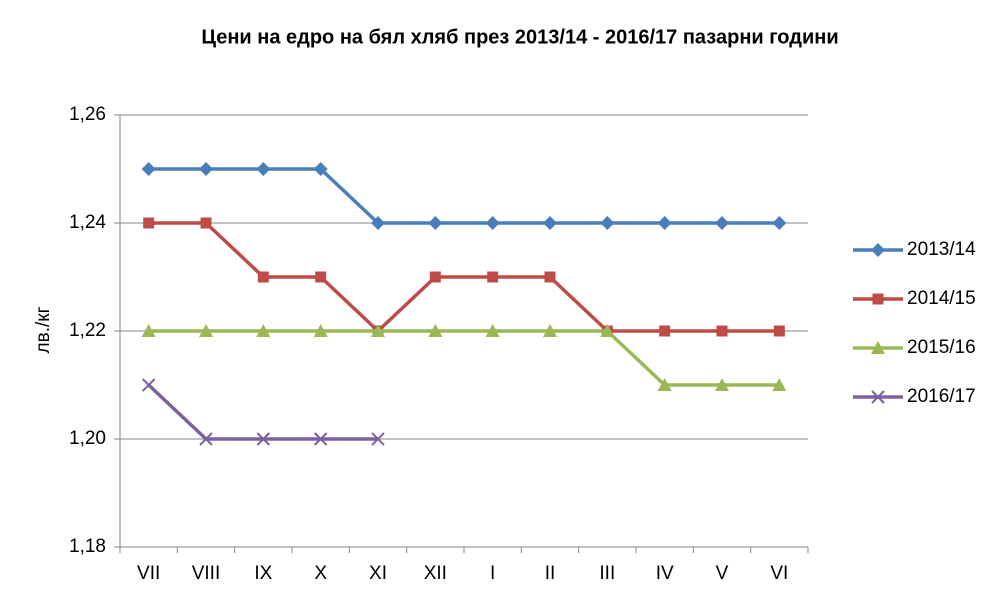 This screenshot has height=593, width=1003. What do you see at coordinates (263, 573) in the screenshot?
I see `x-tick-label: IX` at bounding box center [263, 573].